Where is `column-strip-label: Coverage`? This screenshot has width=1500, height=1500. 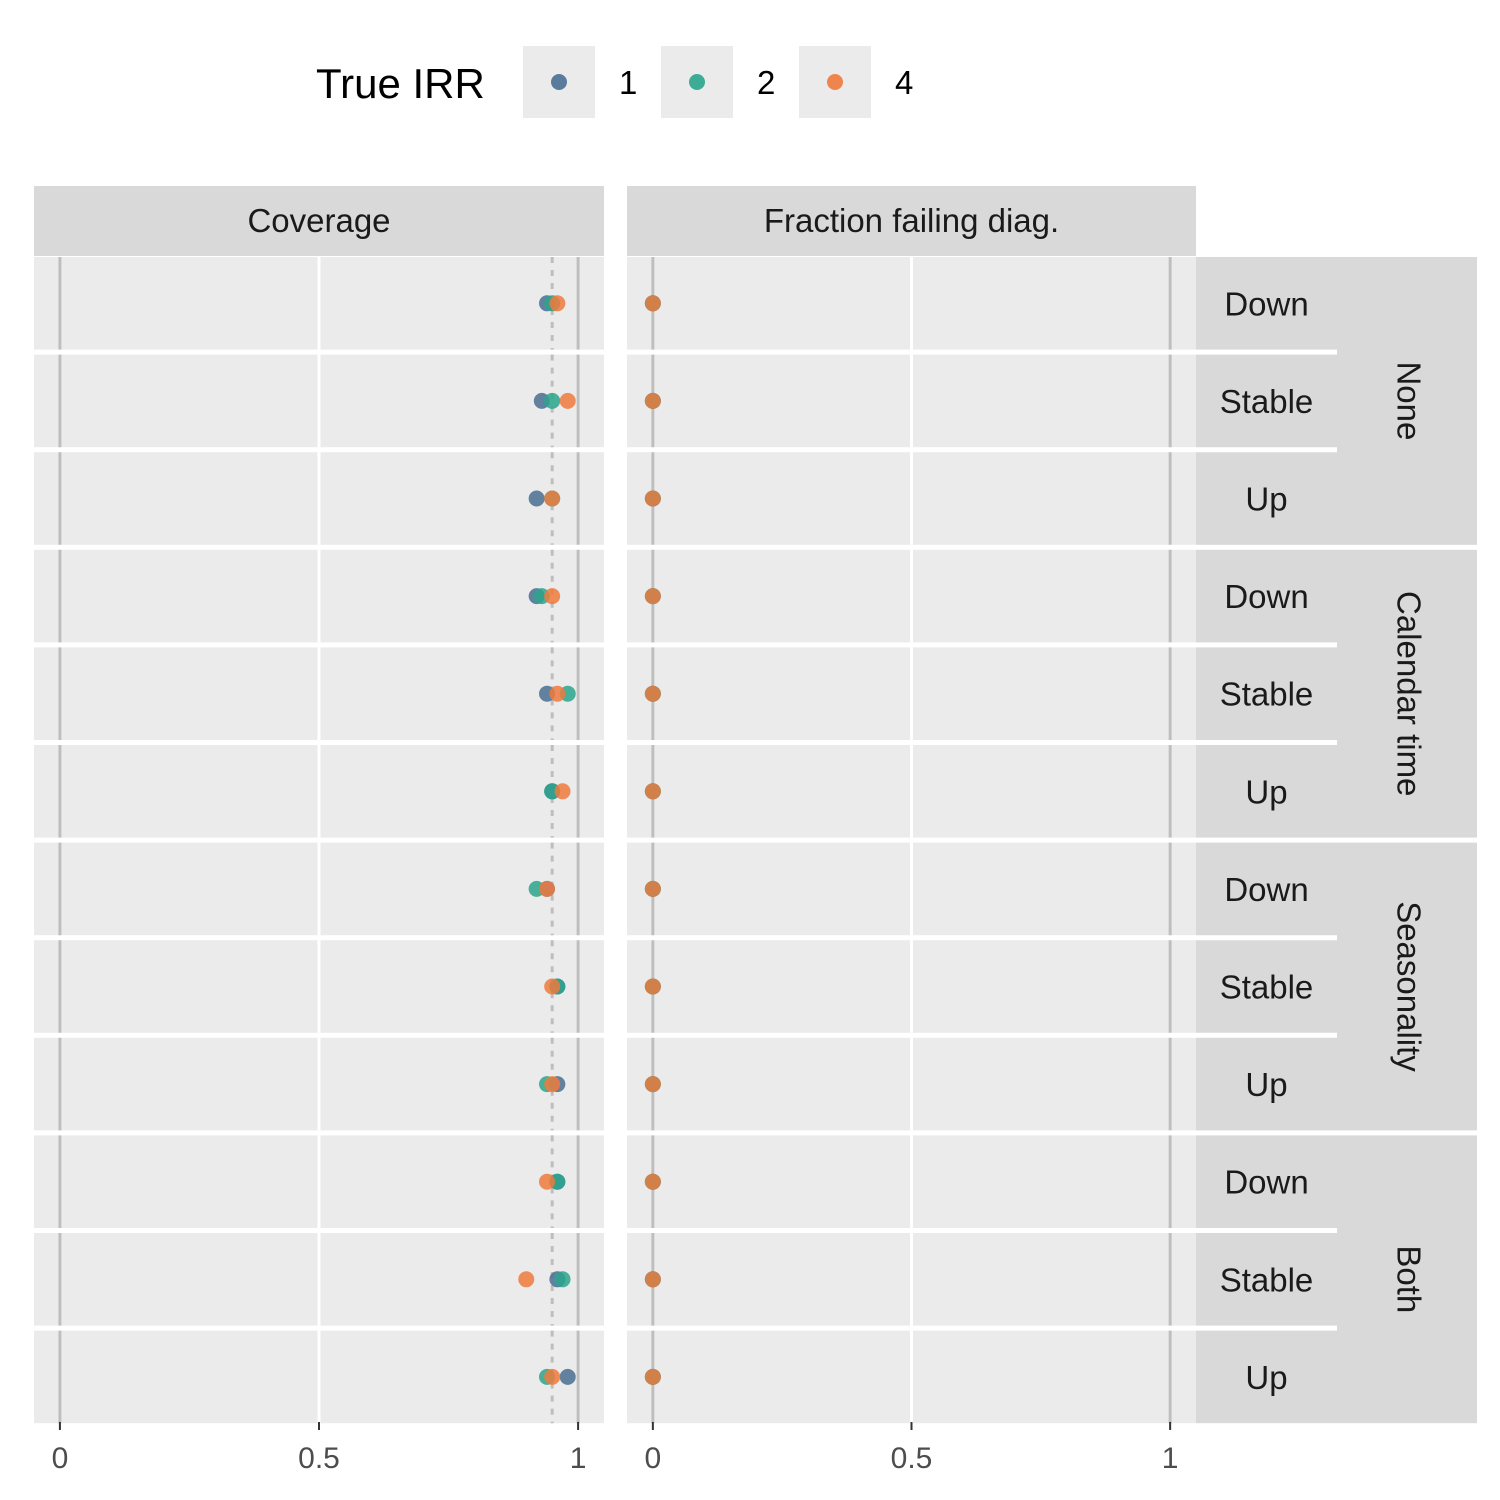
column-strip-label: Coverage is located at coordinates (318, 220).